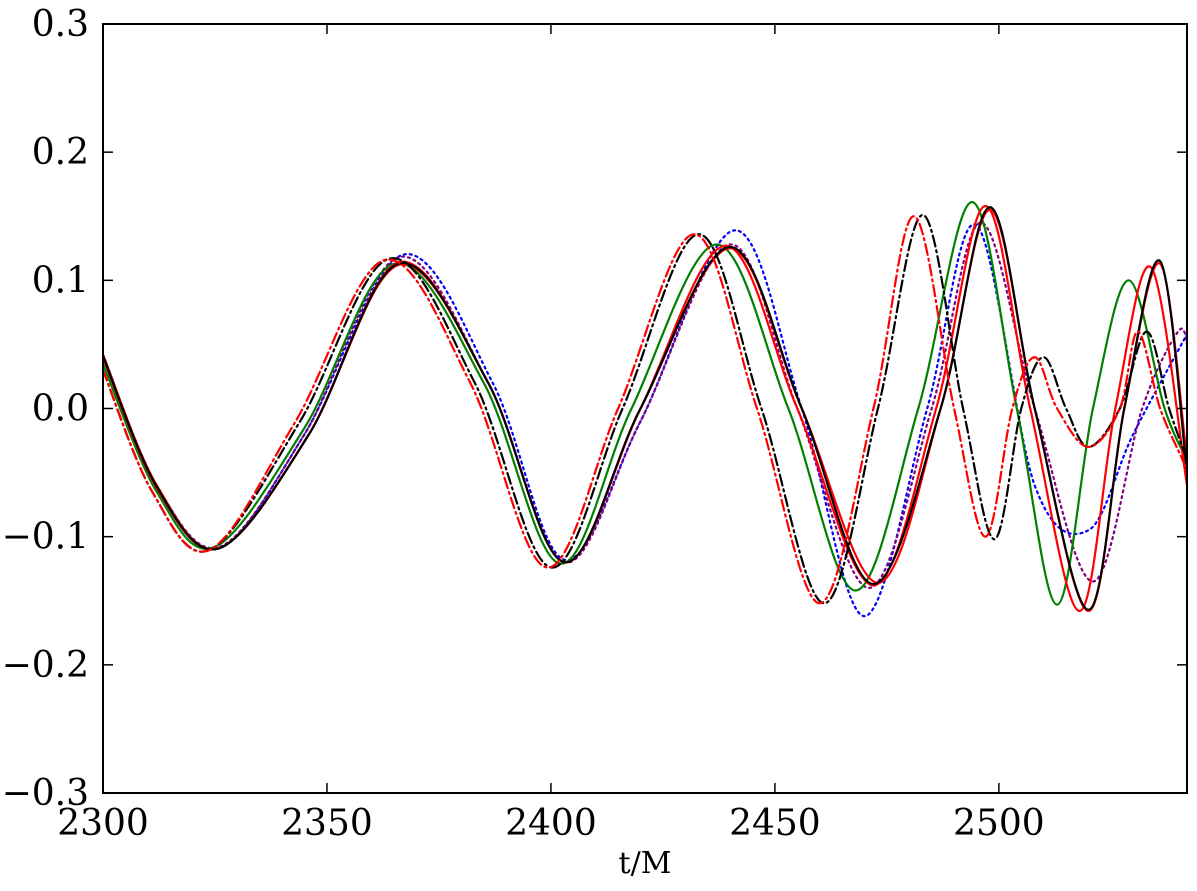 Image resolution: width=1197 pixels, height=891 pixels. What do you see at coordinates (60, 280) in the screenshot?
I see `y-tick-label: 0.1` at bounding box center [60, 280].